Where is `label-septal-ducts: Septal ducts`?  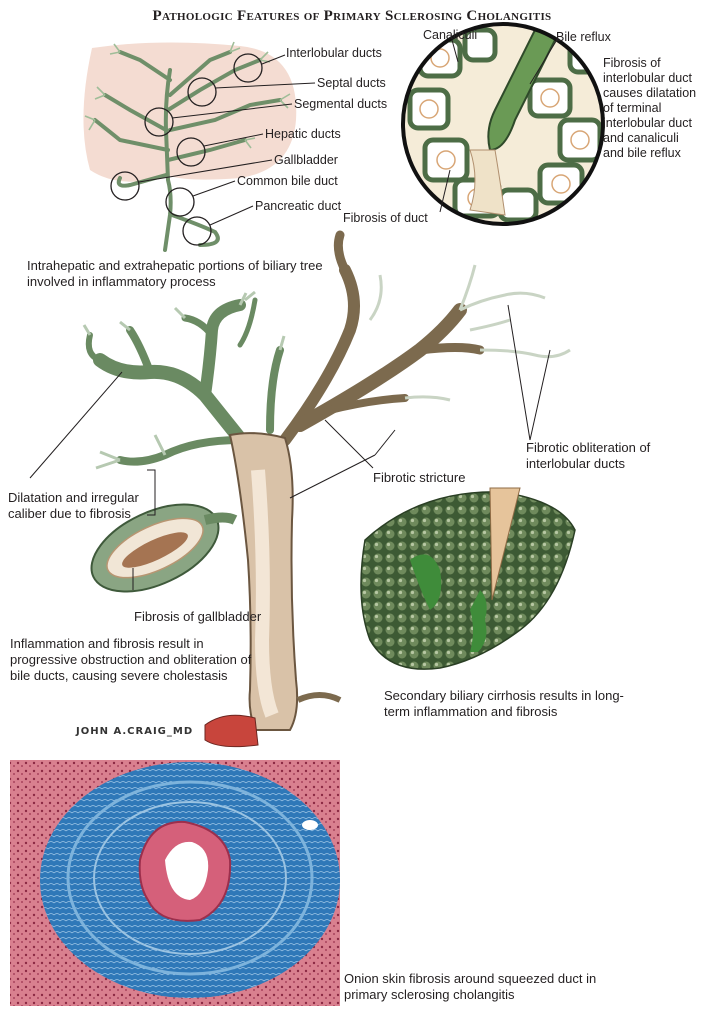 label-septal-ducts: Septal ducts is located at coordinates (351, 83).